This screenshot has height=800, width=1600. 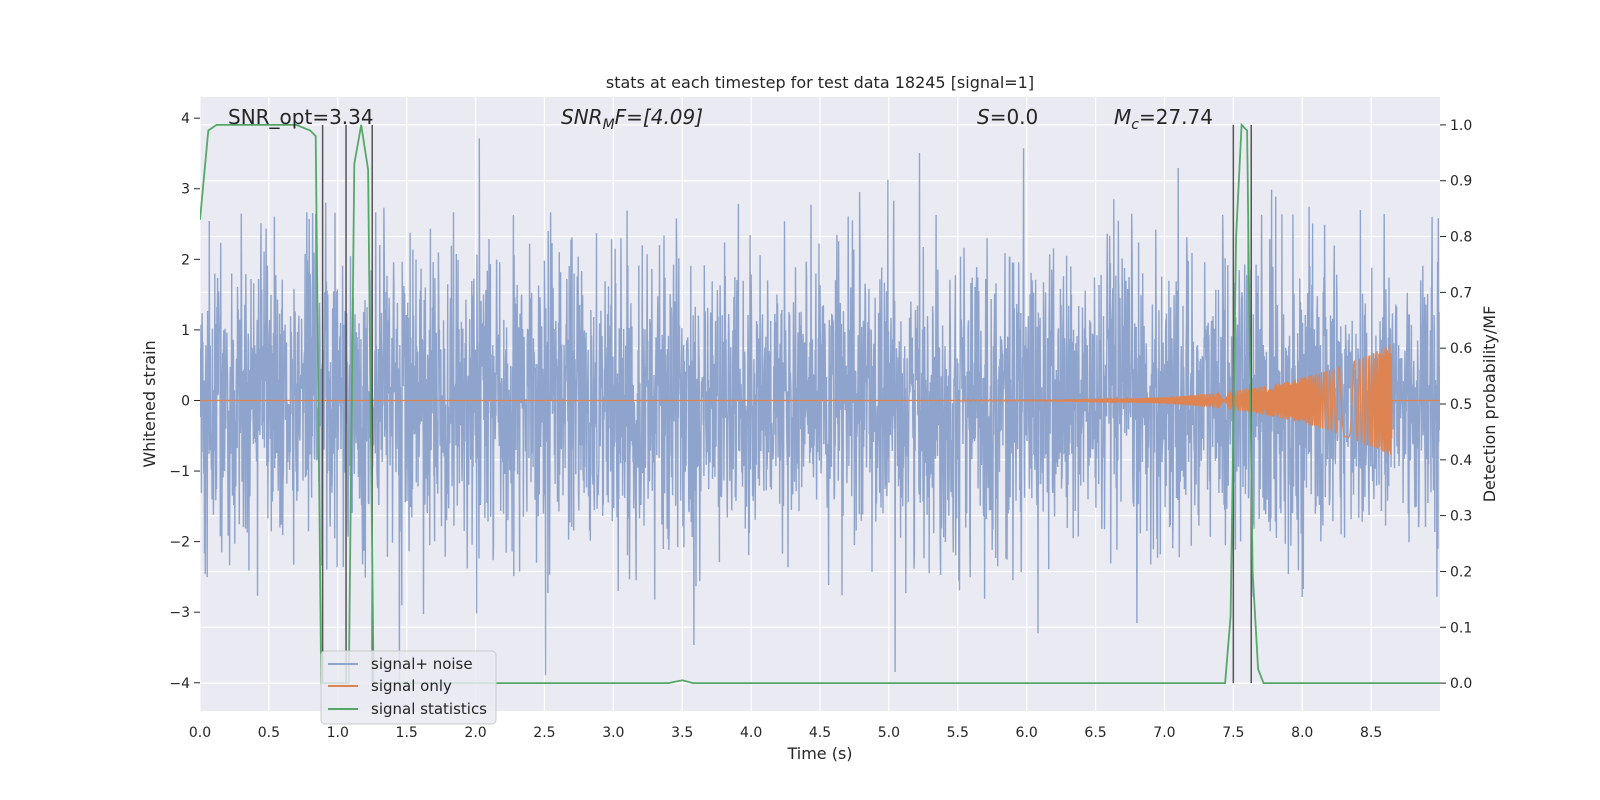 I want to click on x-tick-label-12: 6.0, so click(x=1027, y=733).